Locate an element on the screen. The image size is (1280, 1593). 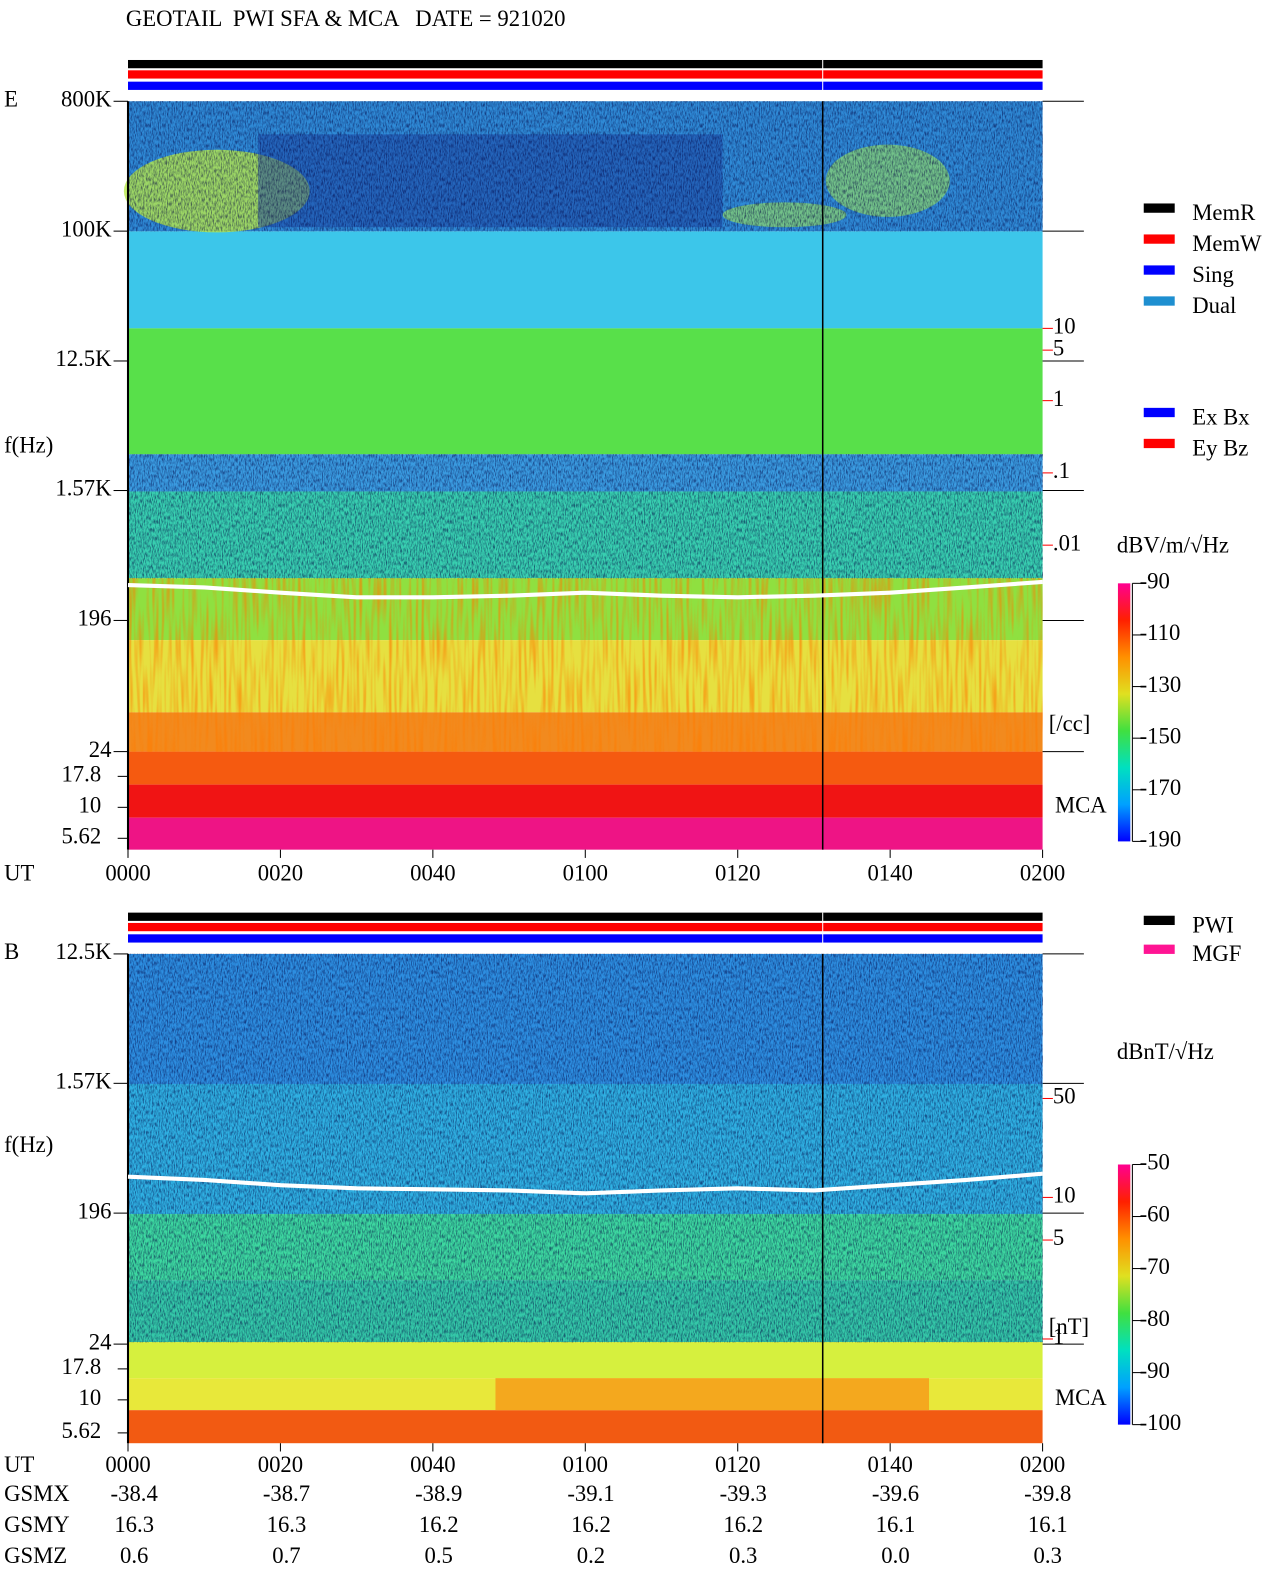
colorbar-tick-label: -190 is located at coordinates (1161, 839).